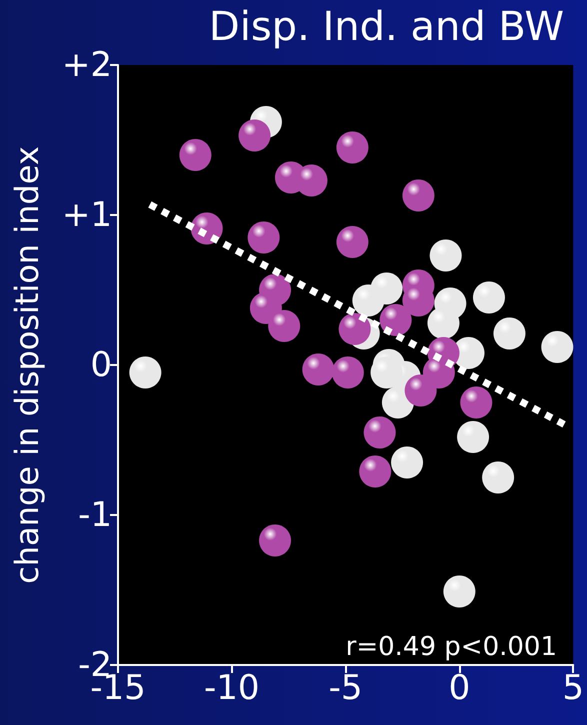 This screenshot has height=725, width=587. What do you see at coordinates (27, 365) in the screenshot?
I see `y-axis-title: change in disposition index` at bounding box center [27, 365].